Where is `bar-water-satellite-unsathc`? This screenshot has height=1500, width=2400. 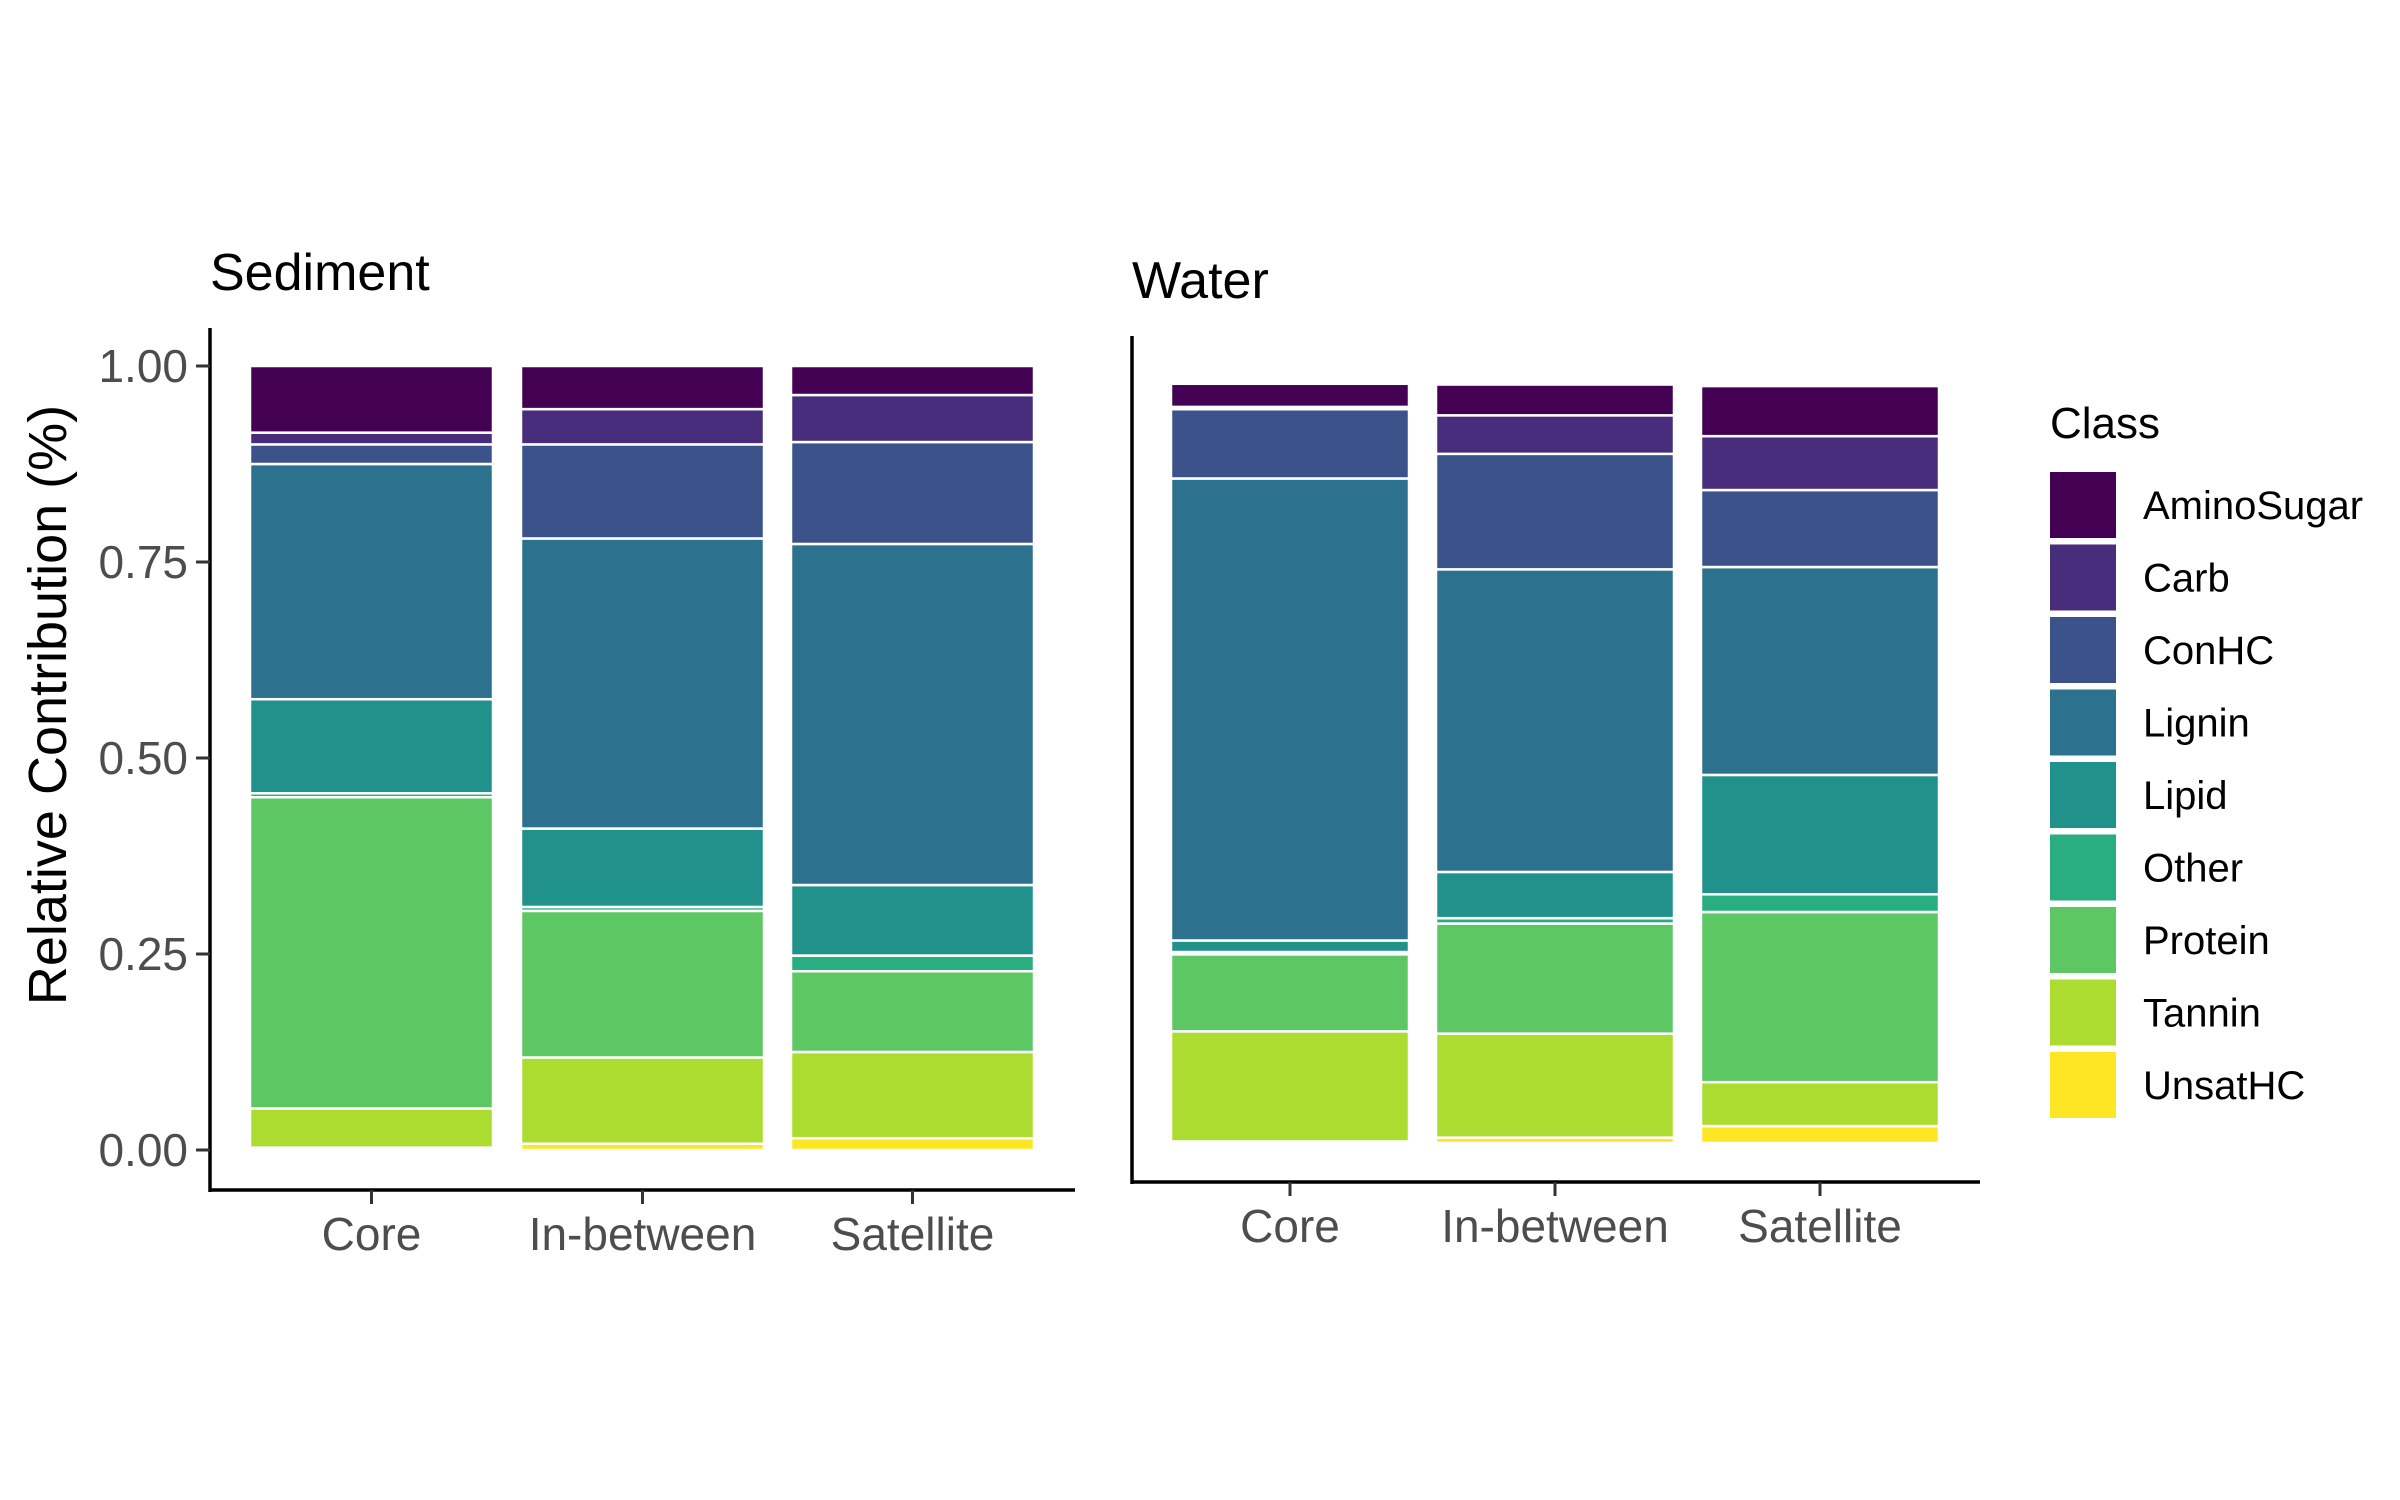 bar-water-satellite-unsathc is located at coordinates (1820, 1134).